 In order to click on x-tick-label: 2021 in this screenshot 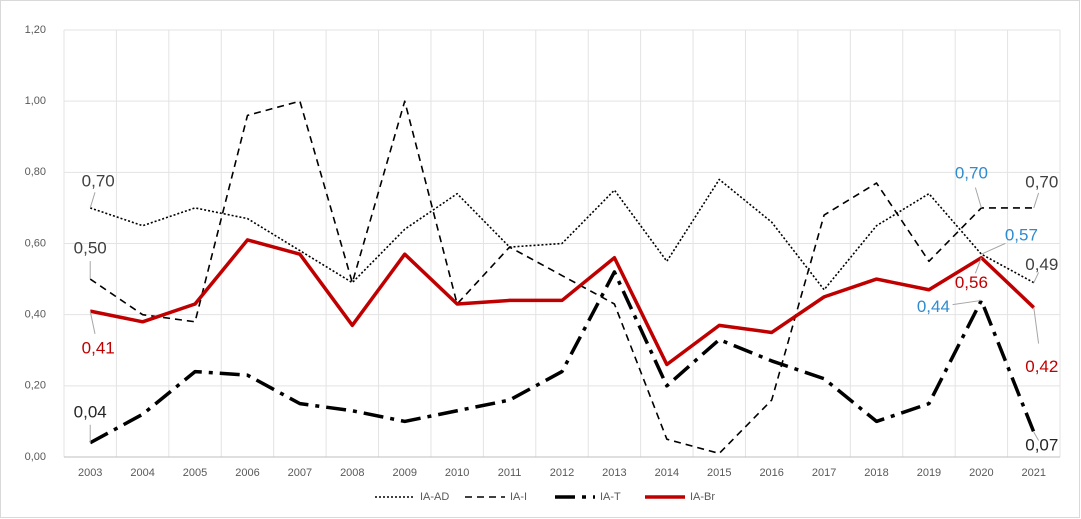, I will do `click(1034, 473)`.